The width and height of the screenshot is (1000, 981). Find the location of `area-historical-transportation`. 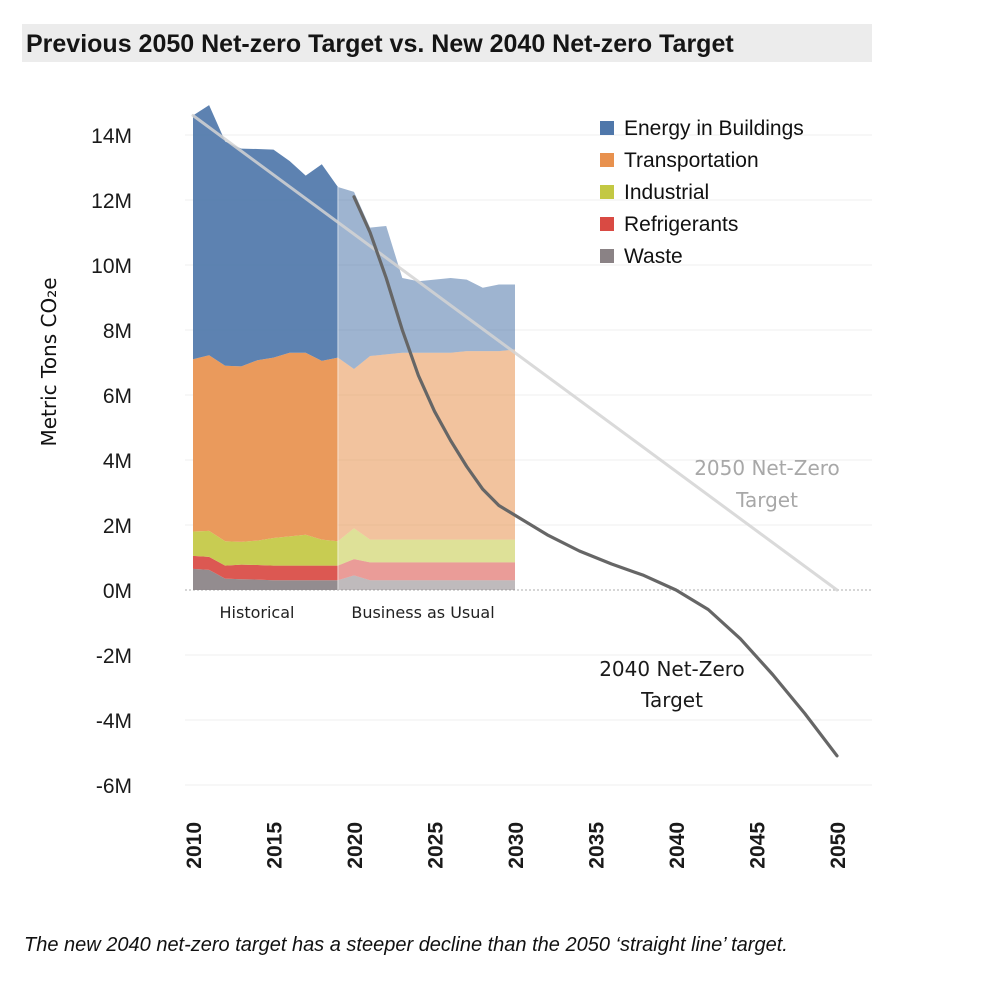

area-historical-transportation is located at coordinates (265, 447).